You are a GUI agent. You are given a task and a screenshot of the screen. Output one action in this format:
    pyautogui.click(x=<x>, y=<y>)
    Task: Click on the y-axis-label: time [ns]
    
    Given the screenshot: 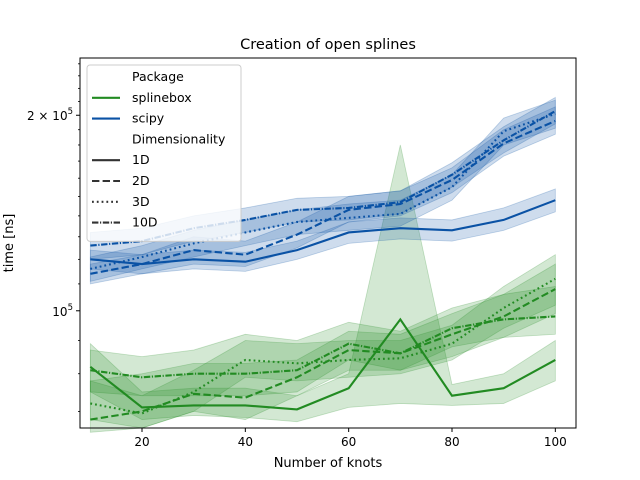 What is the action you would take?
    pyautogui.click(x=9, y=243)
    